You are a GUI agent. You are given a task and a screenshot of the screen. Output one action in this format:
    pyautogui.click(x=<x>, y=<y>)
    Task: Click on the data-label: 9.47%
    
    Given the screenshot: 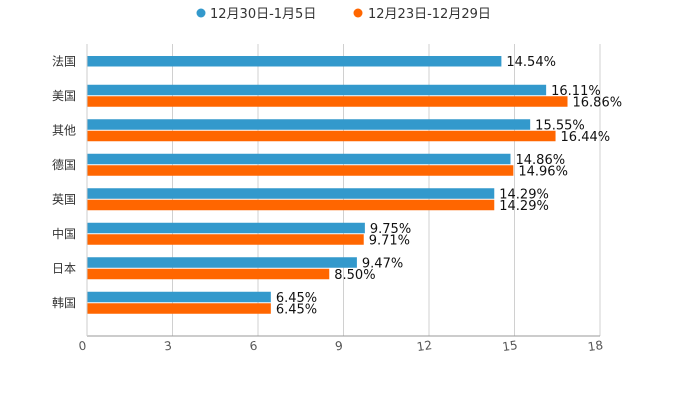 What is the action you would take?
    pyautogui.click(x=382, y=263)
    